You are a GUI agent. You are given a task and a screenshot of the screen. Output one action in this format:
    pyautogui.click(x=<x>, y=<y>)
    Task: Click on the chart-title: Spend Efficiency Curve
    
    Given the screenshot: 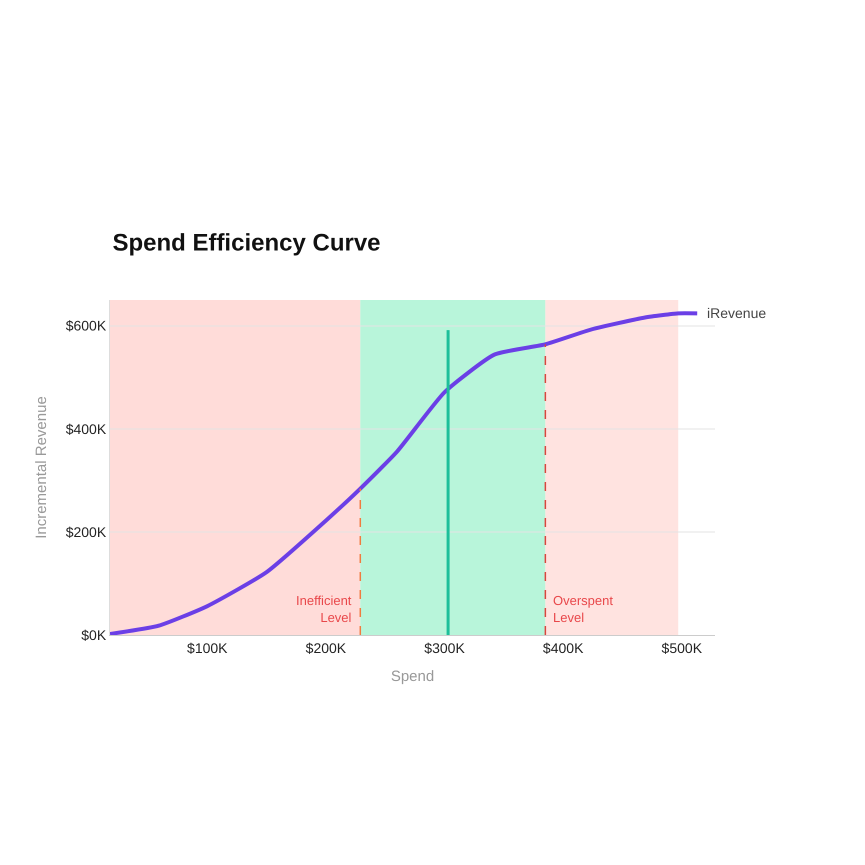 What is the action you would take?
    pyautogui.click(x=246, y=242)
    